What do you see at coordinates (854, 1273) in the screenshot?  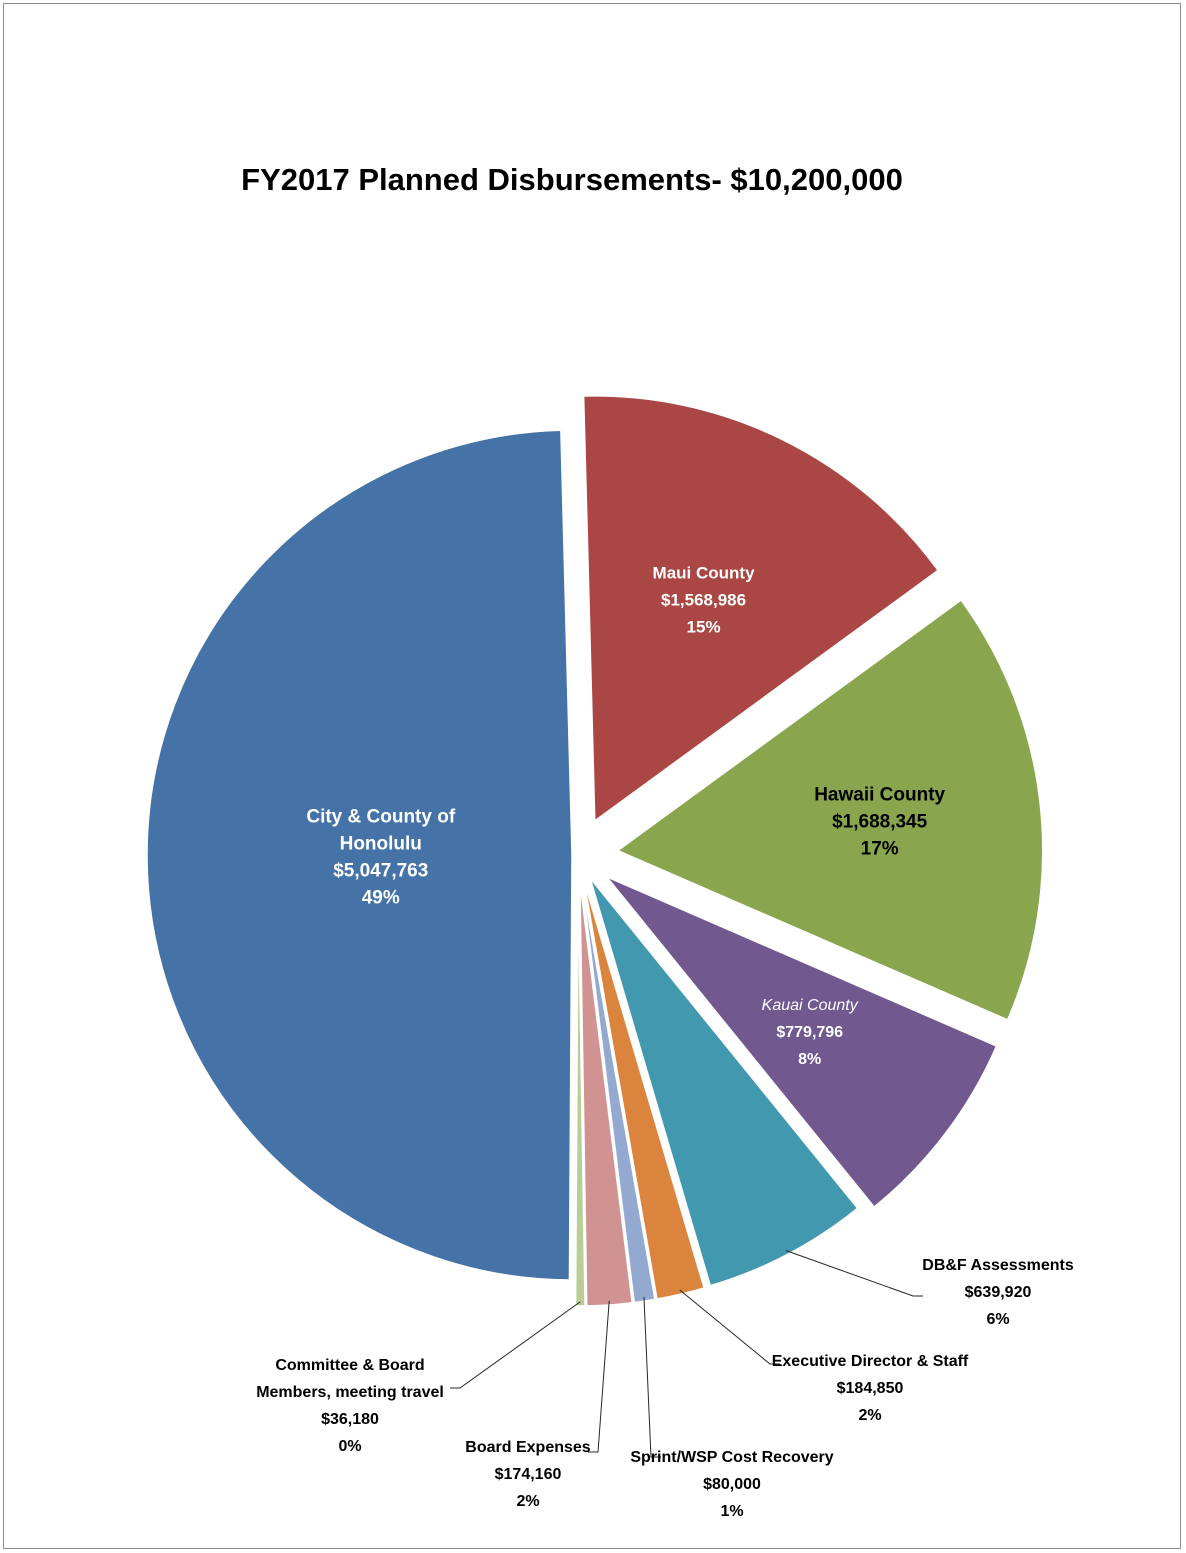 I see `leader-line-dbandf-assessments` at bounding box center [854, 1273].